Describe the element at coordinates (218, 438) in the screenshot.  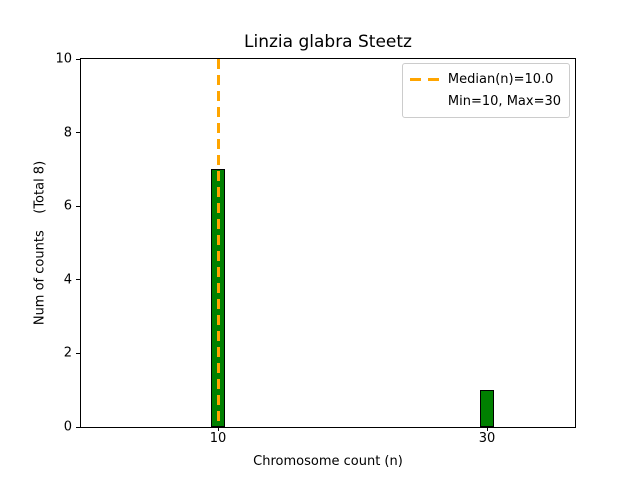
I see `x-tick-label-10: 10` at that location.